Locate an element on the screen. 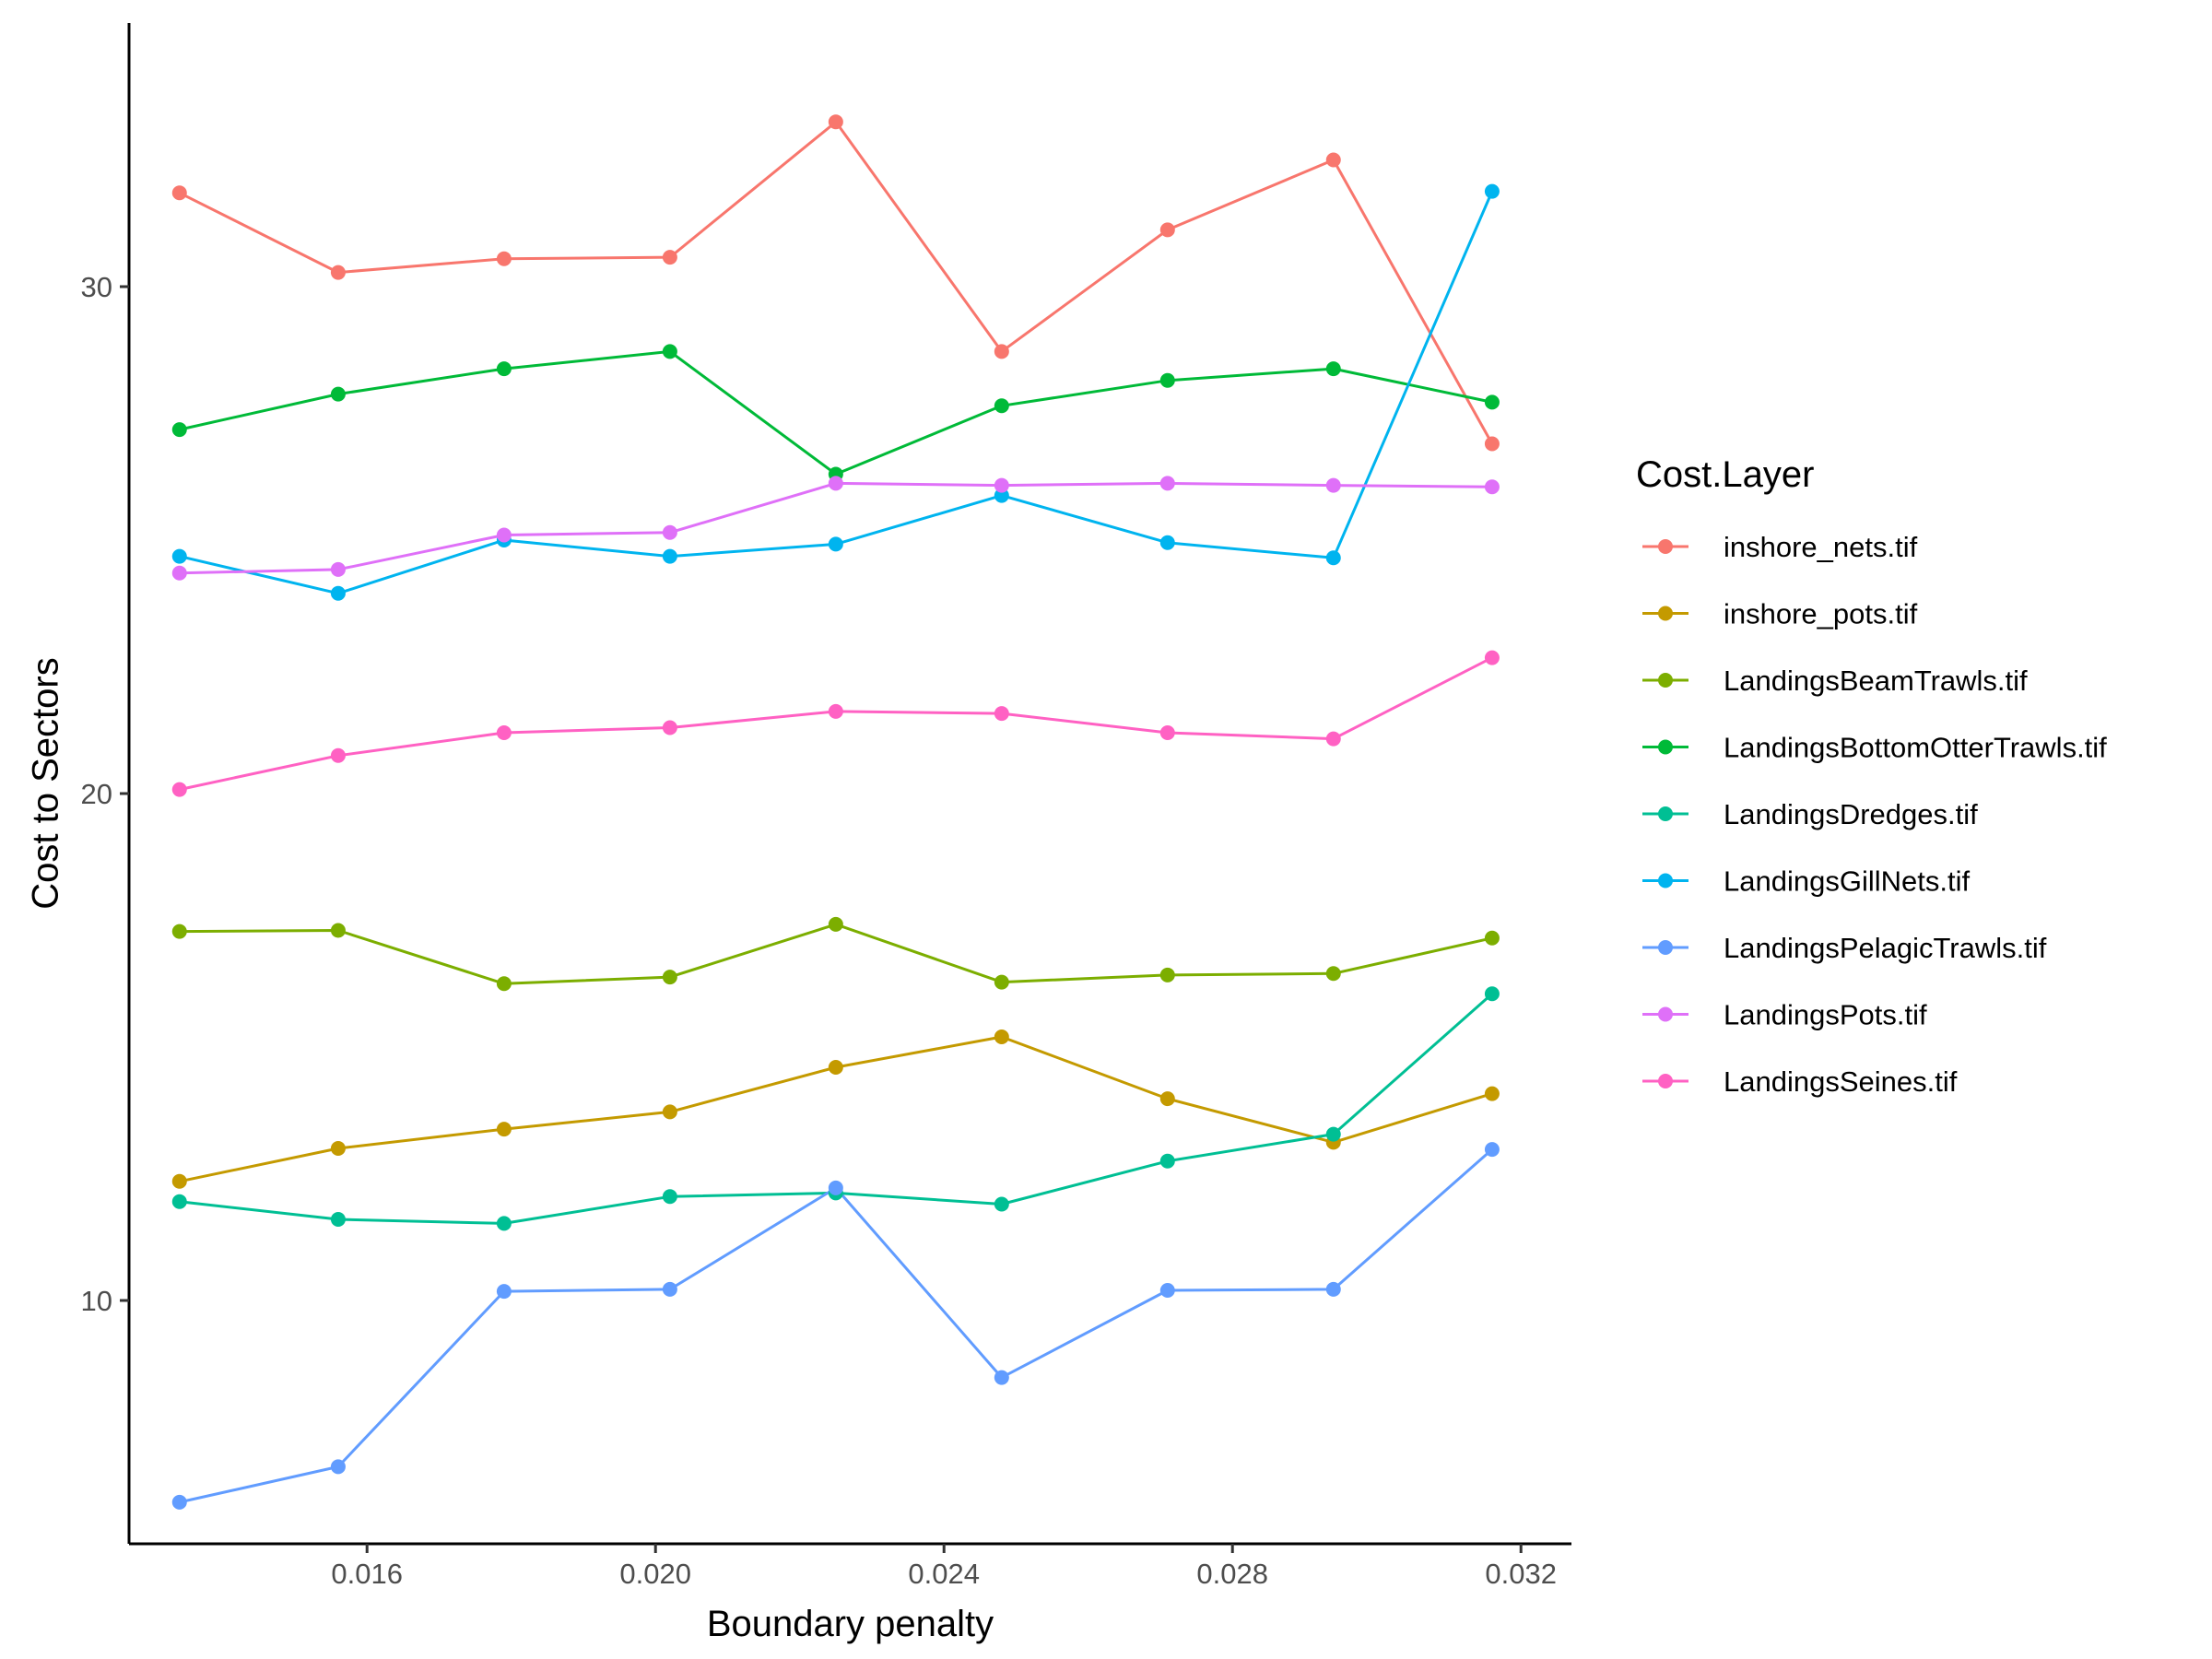  x-tick-label: 0.016 is located at coordinates (367, 1574).